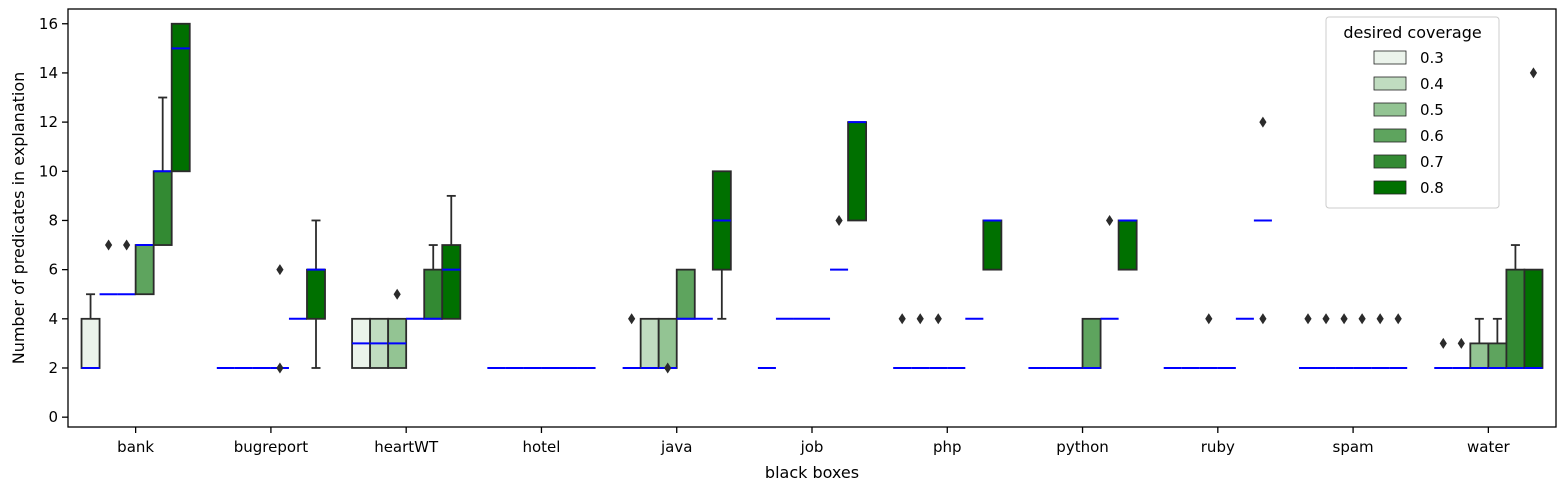 The image size is (1566, 490). What do you see at coordinates (90, 331) in the screenshot?
I see `box-bank-0.3` at bounding box center [90, 331].